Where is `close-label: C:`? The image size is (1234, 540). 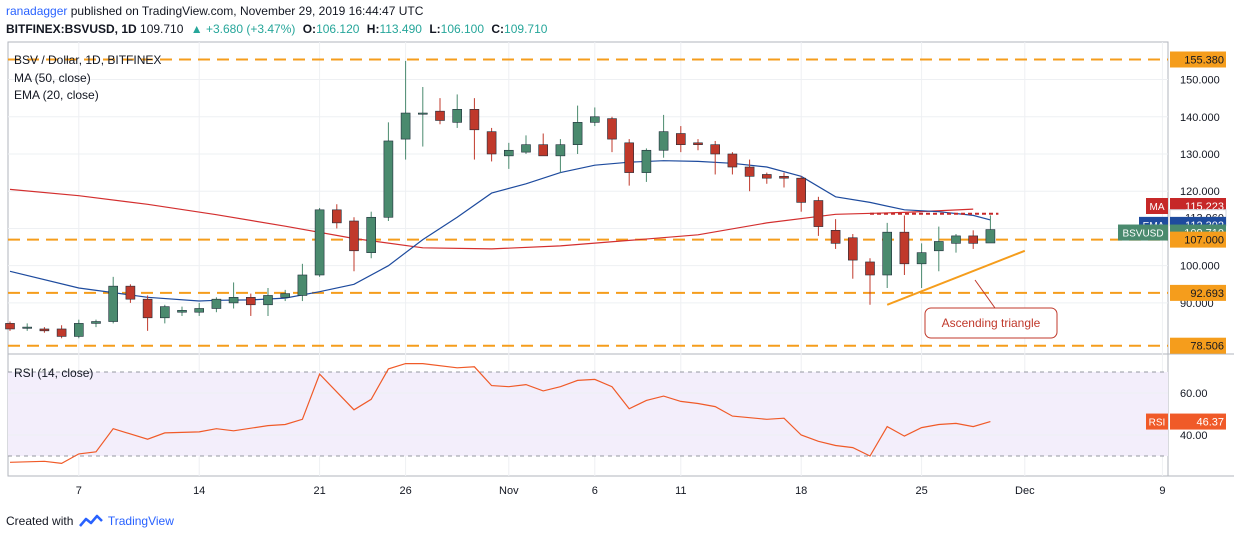
close-label: C: is located at coordinates (498, 29).